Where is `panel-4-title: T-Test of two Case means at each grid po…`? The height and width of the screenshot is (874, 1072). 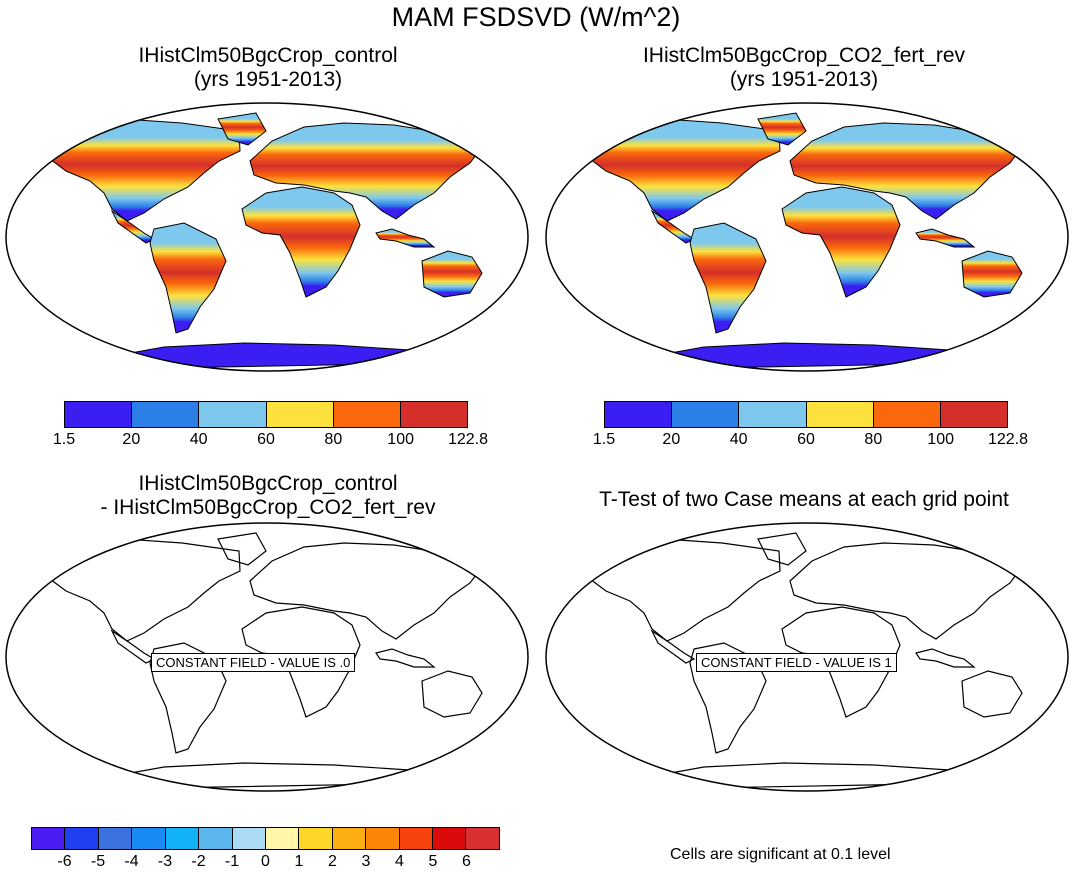 panel-4-title: T-Test of two Case means at each grid po… is located at coordinates (804, 499).